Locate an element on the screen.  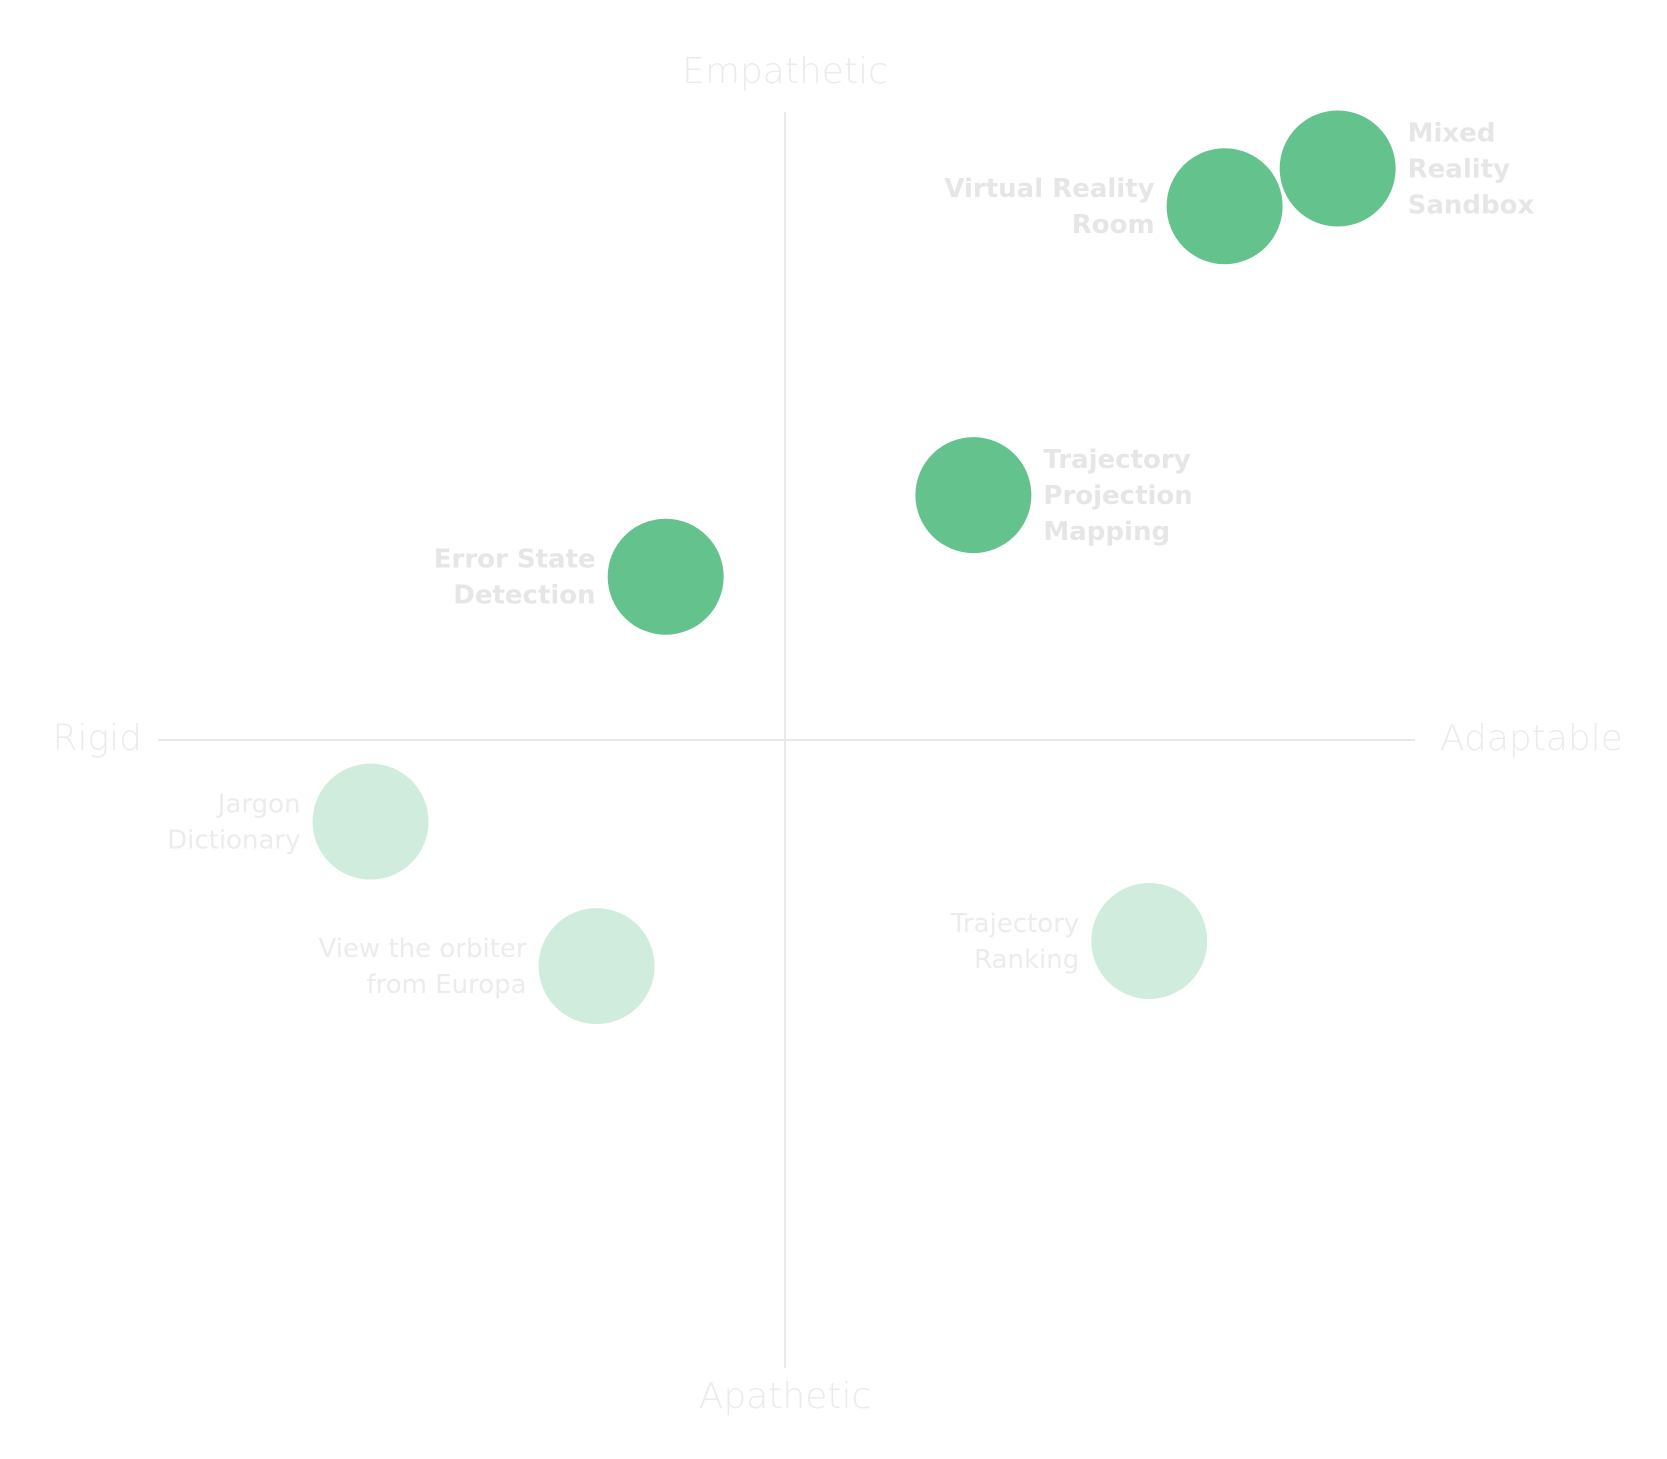
item-label-line: Room is located at coordinates (1113, 225).